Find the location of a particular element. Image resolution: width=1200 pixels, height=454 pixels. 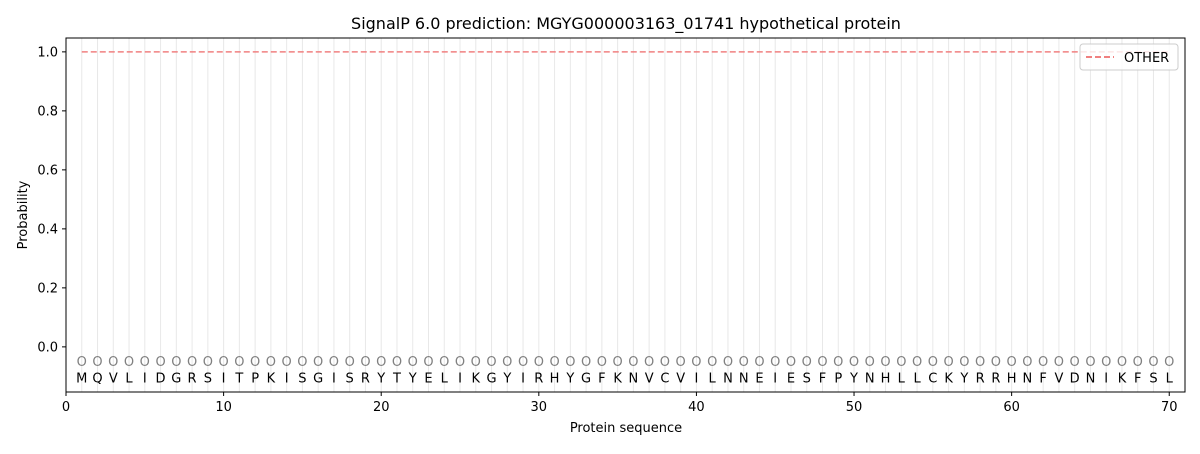

residue-label: M is located at coordinates (81, 379).